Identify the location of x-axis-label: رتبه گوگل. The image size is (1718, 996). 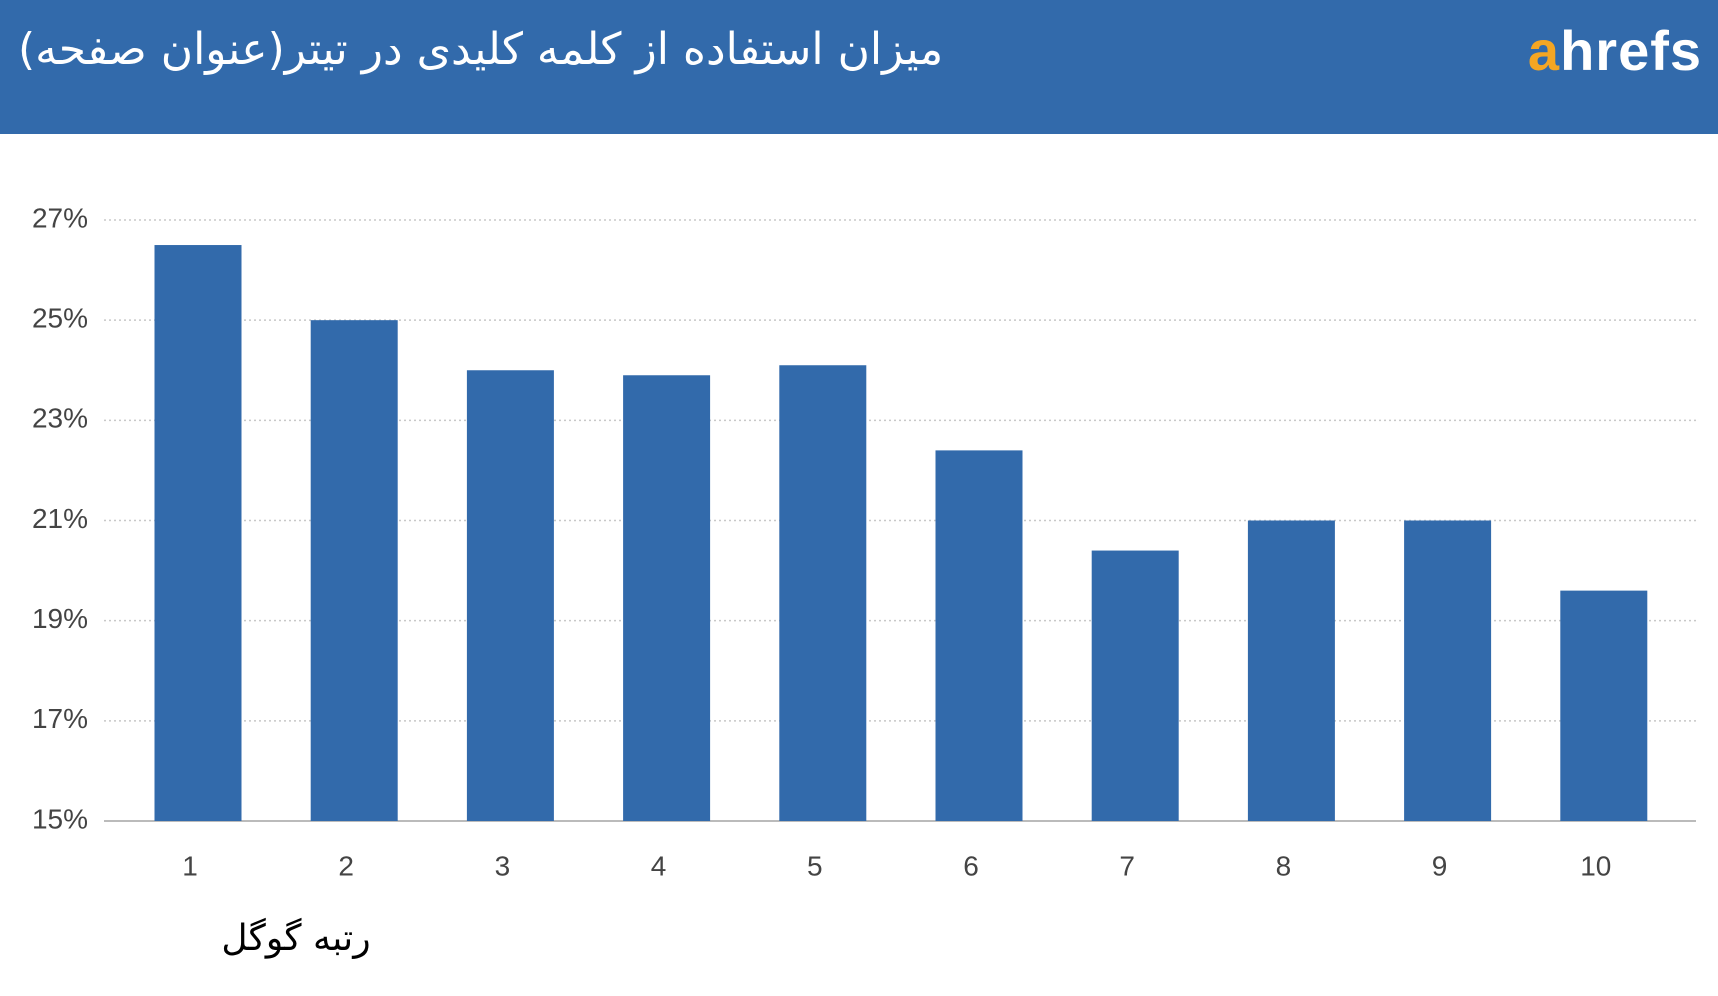
(295, 938).